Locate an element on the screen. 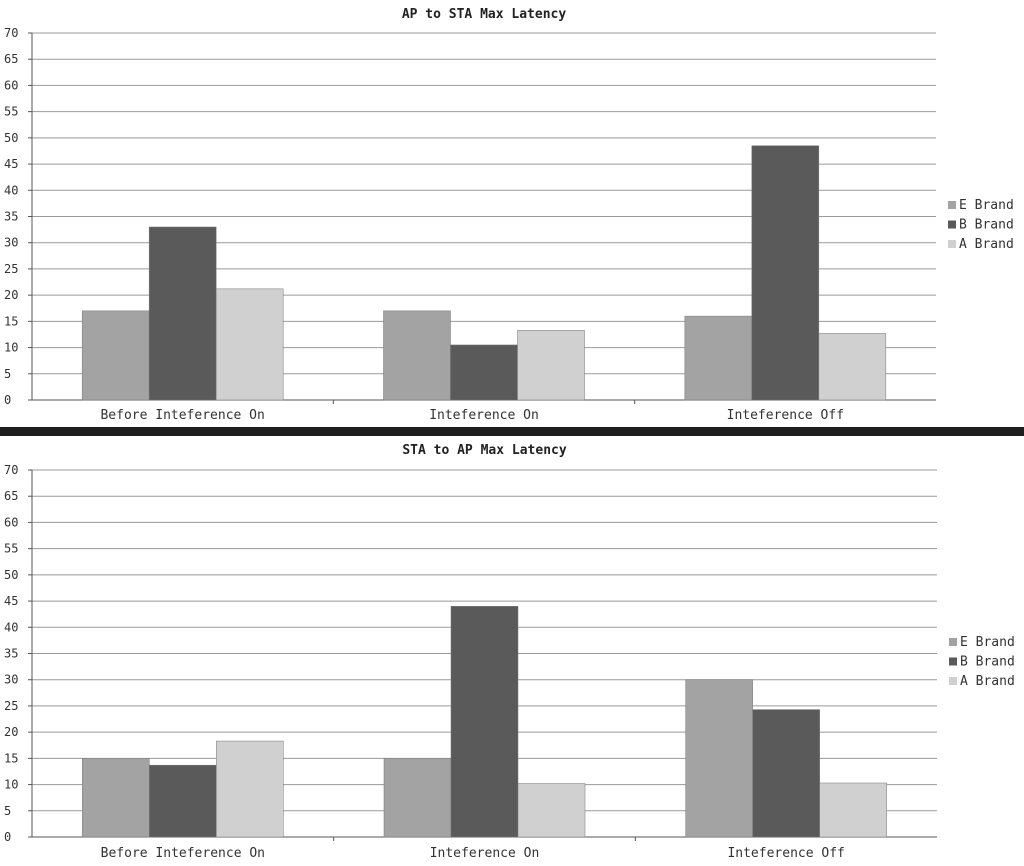  chart-title: AP to STA Max Latency is located at coordinates (484, 14).